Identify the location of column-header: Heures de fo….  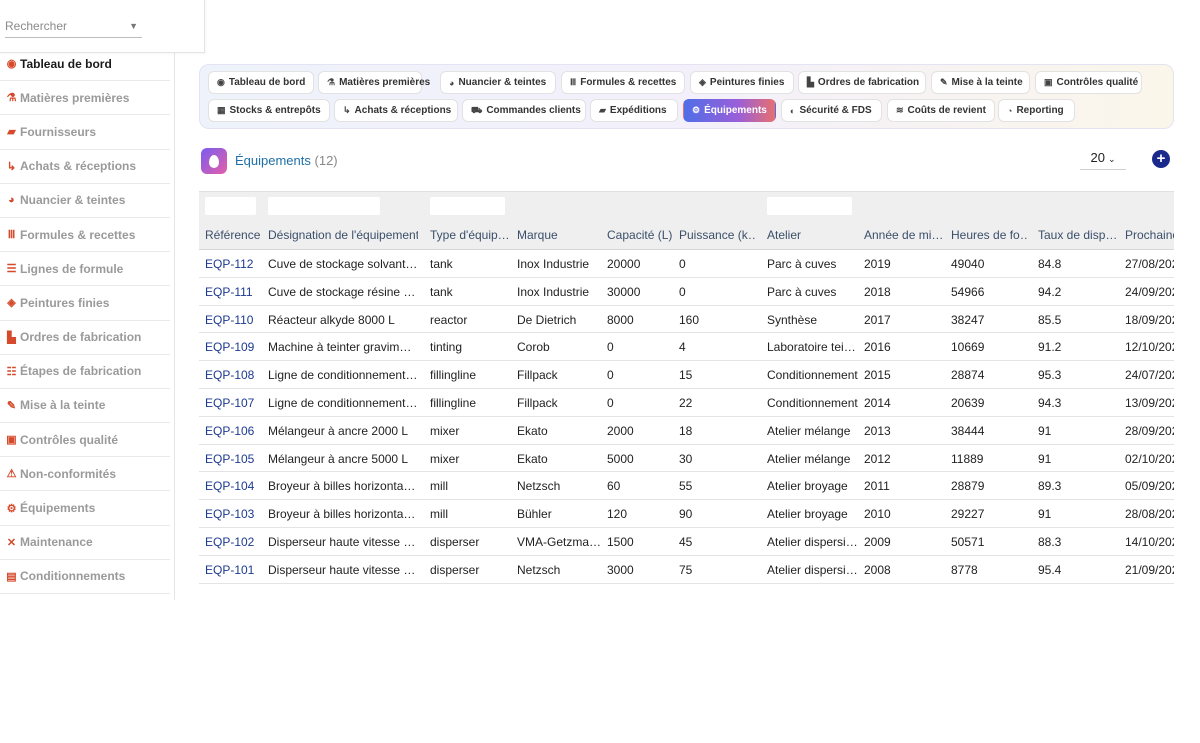
(990, 235).